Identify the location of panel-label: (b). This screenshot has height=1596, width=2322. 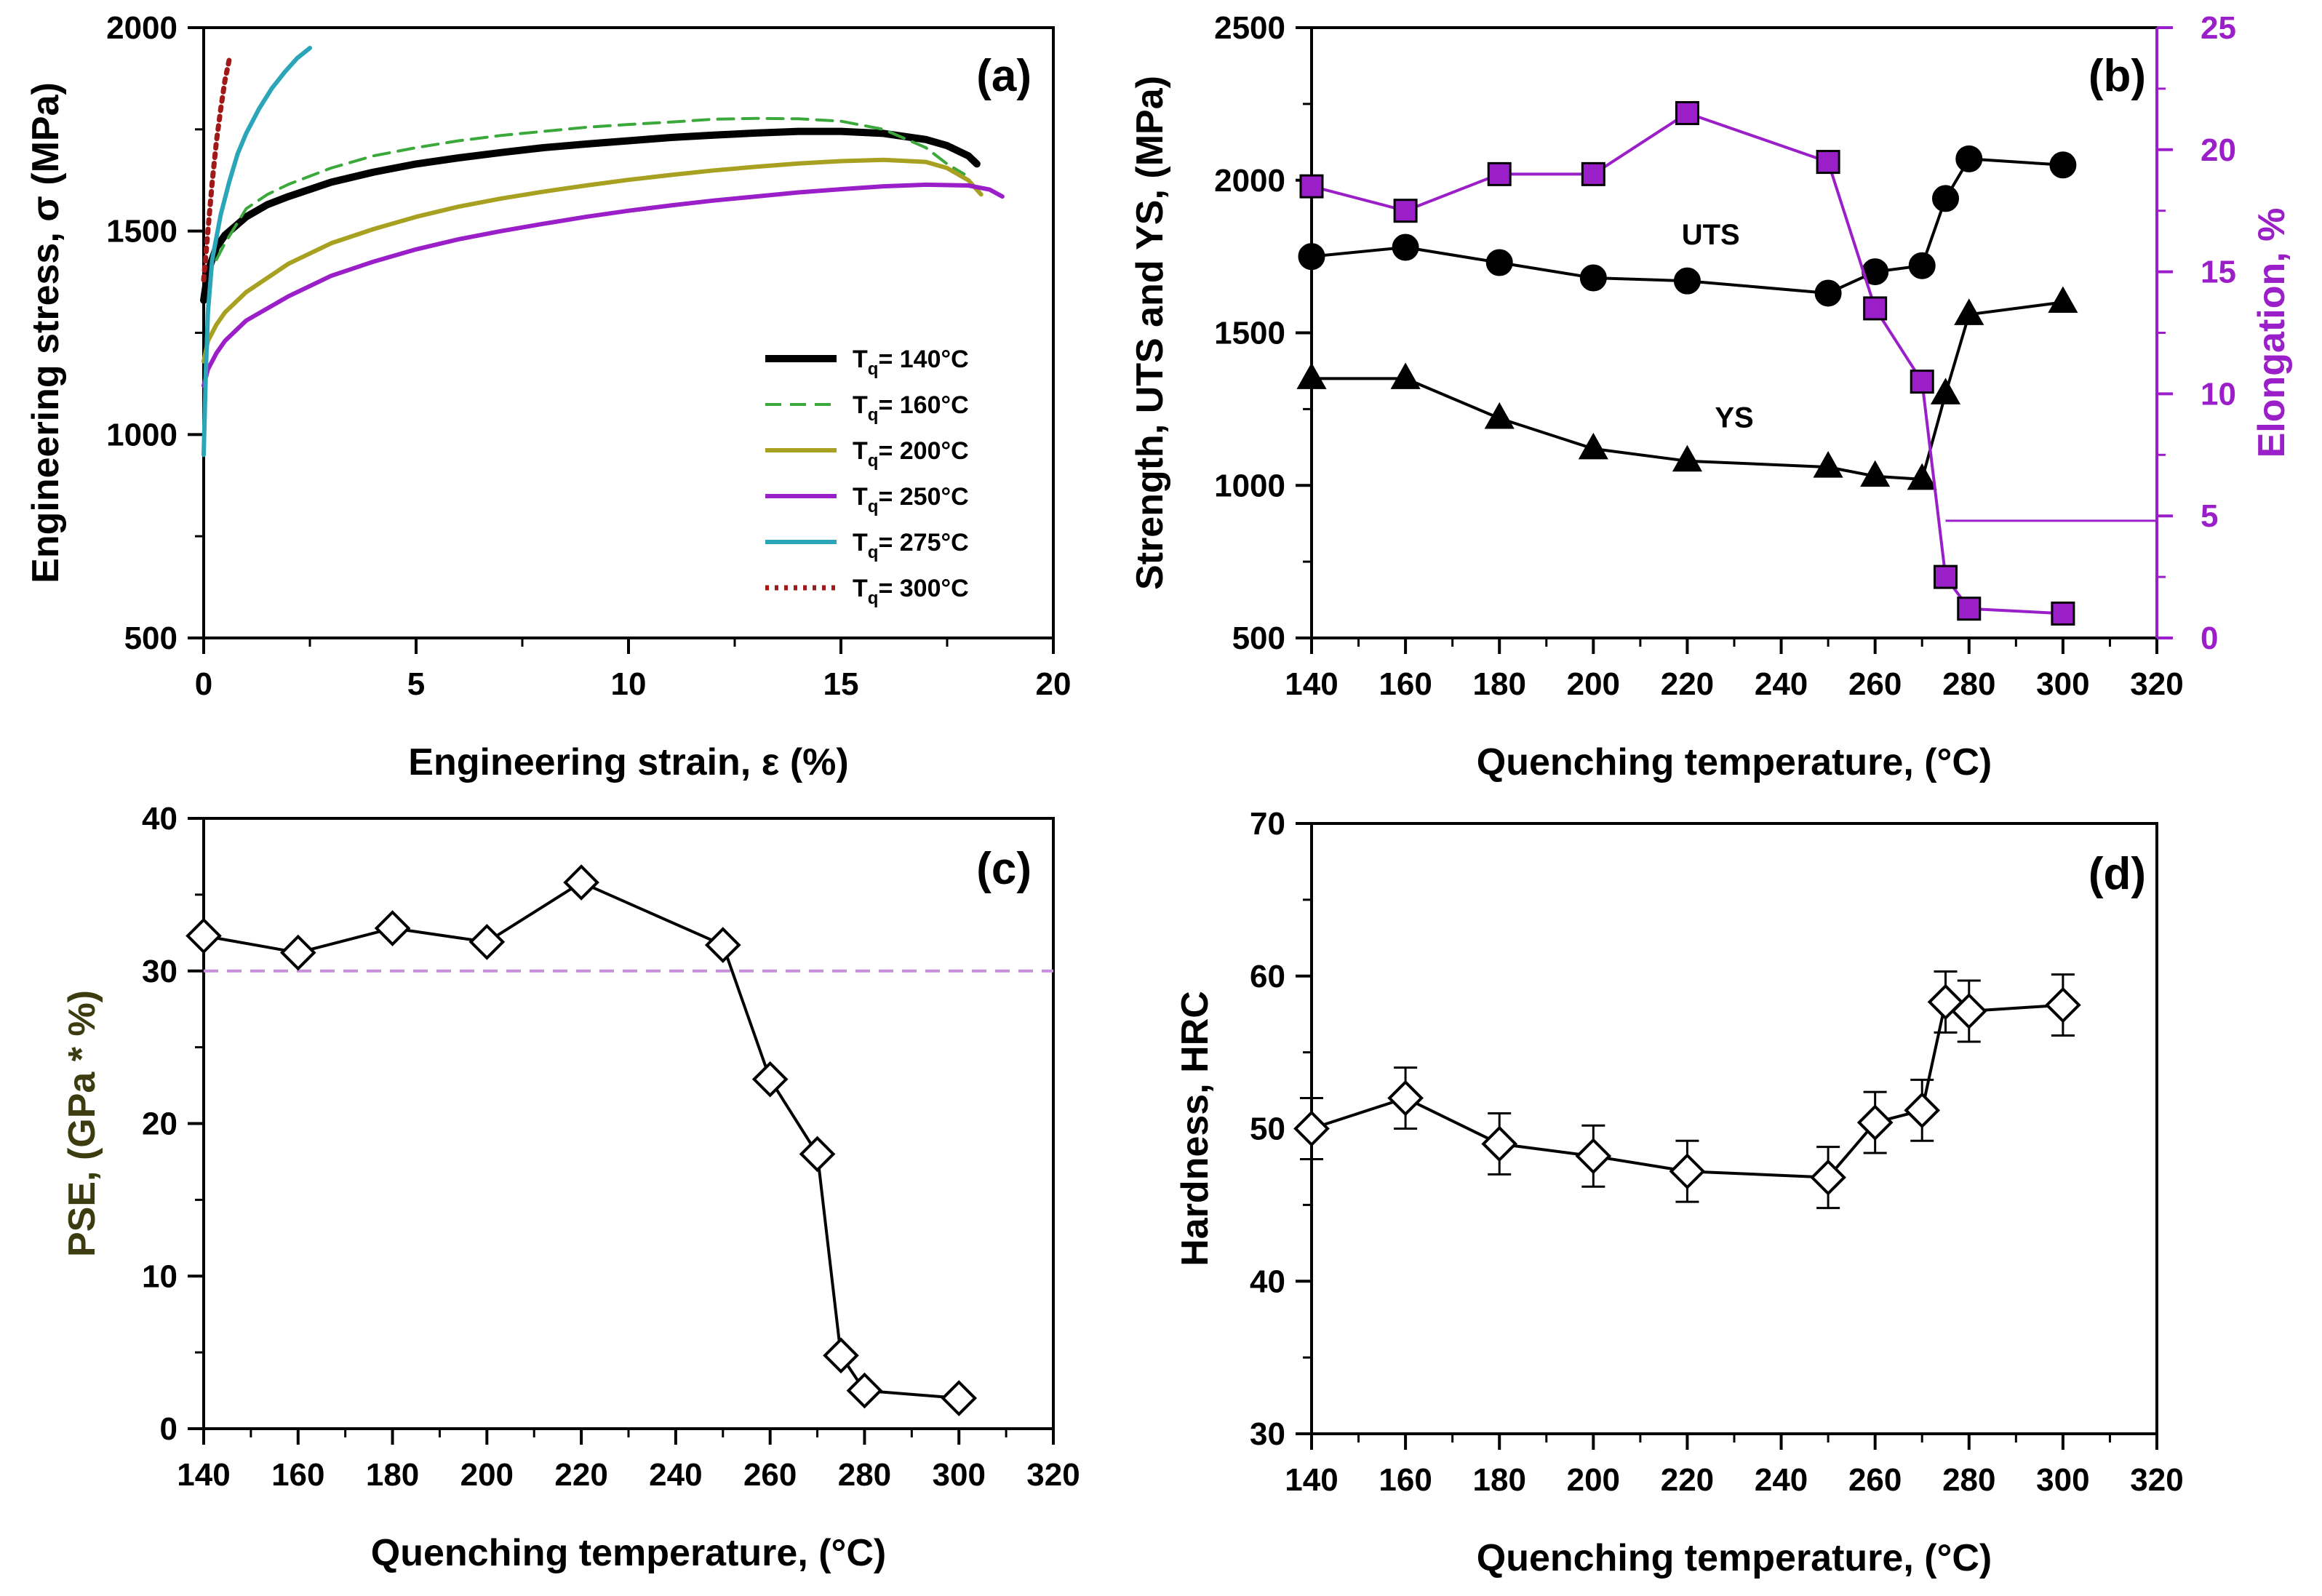
(2117, 76).